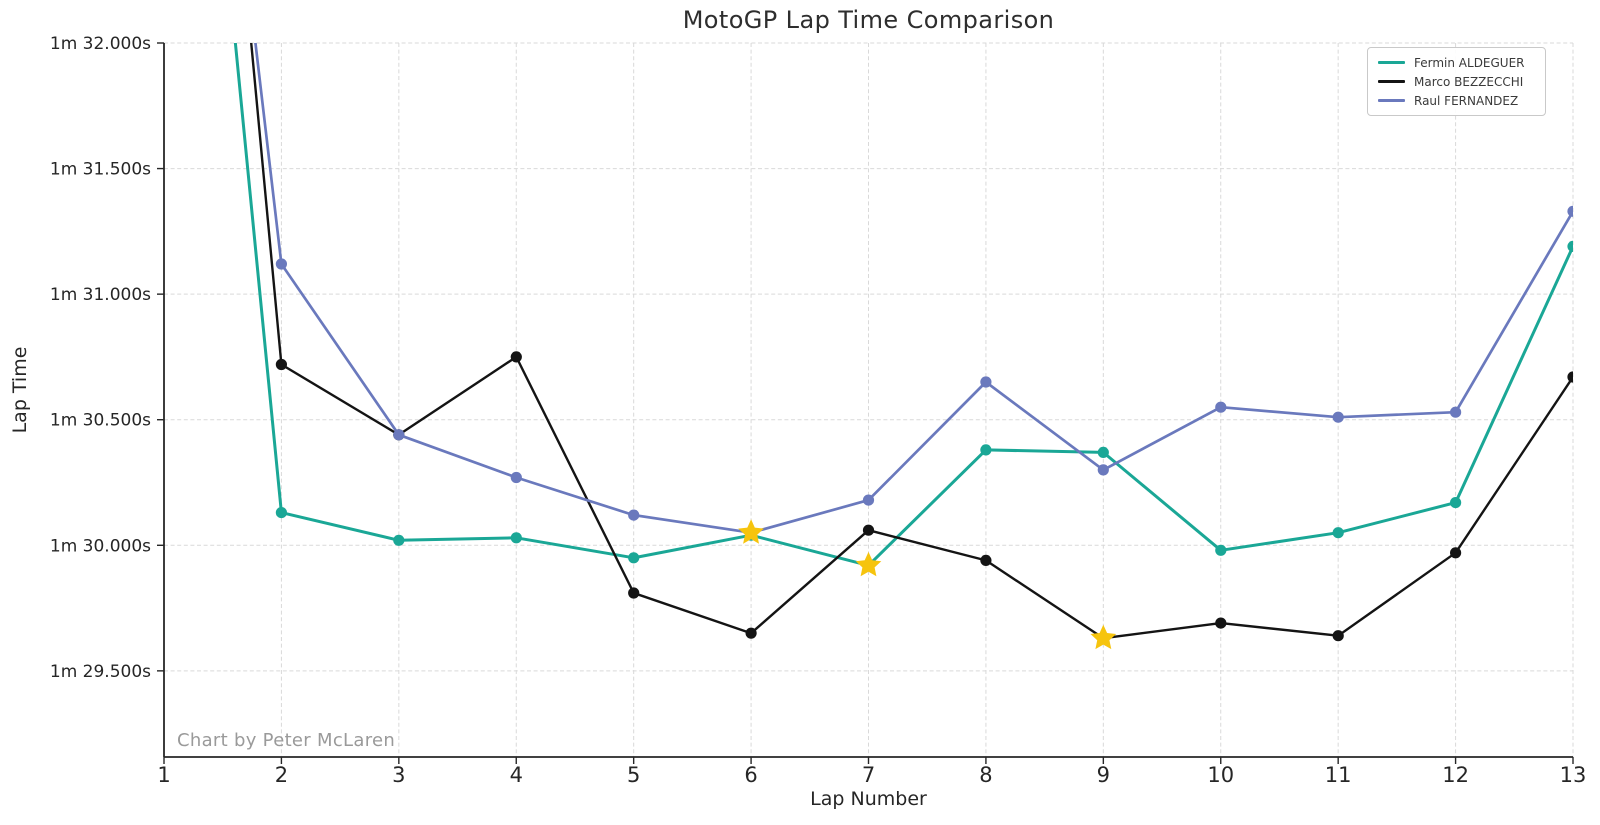 The image size is (1600, 825). Describe the element at coordinates (286, 740) in the screenshot. I see `watermark-credit: Chart by Peter McLaren` at that location.